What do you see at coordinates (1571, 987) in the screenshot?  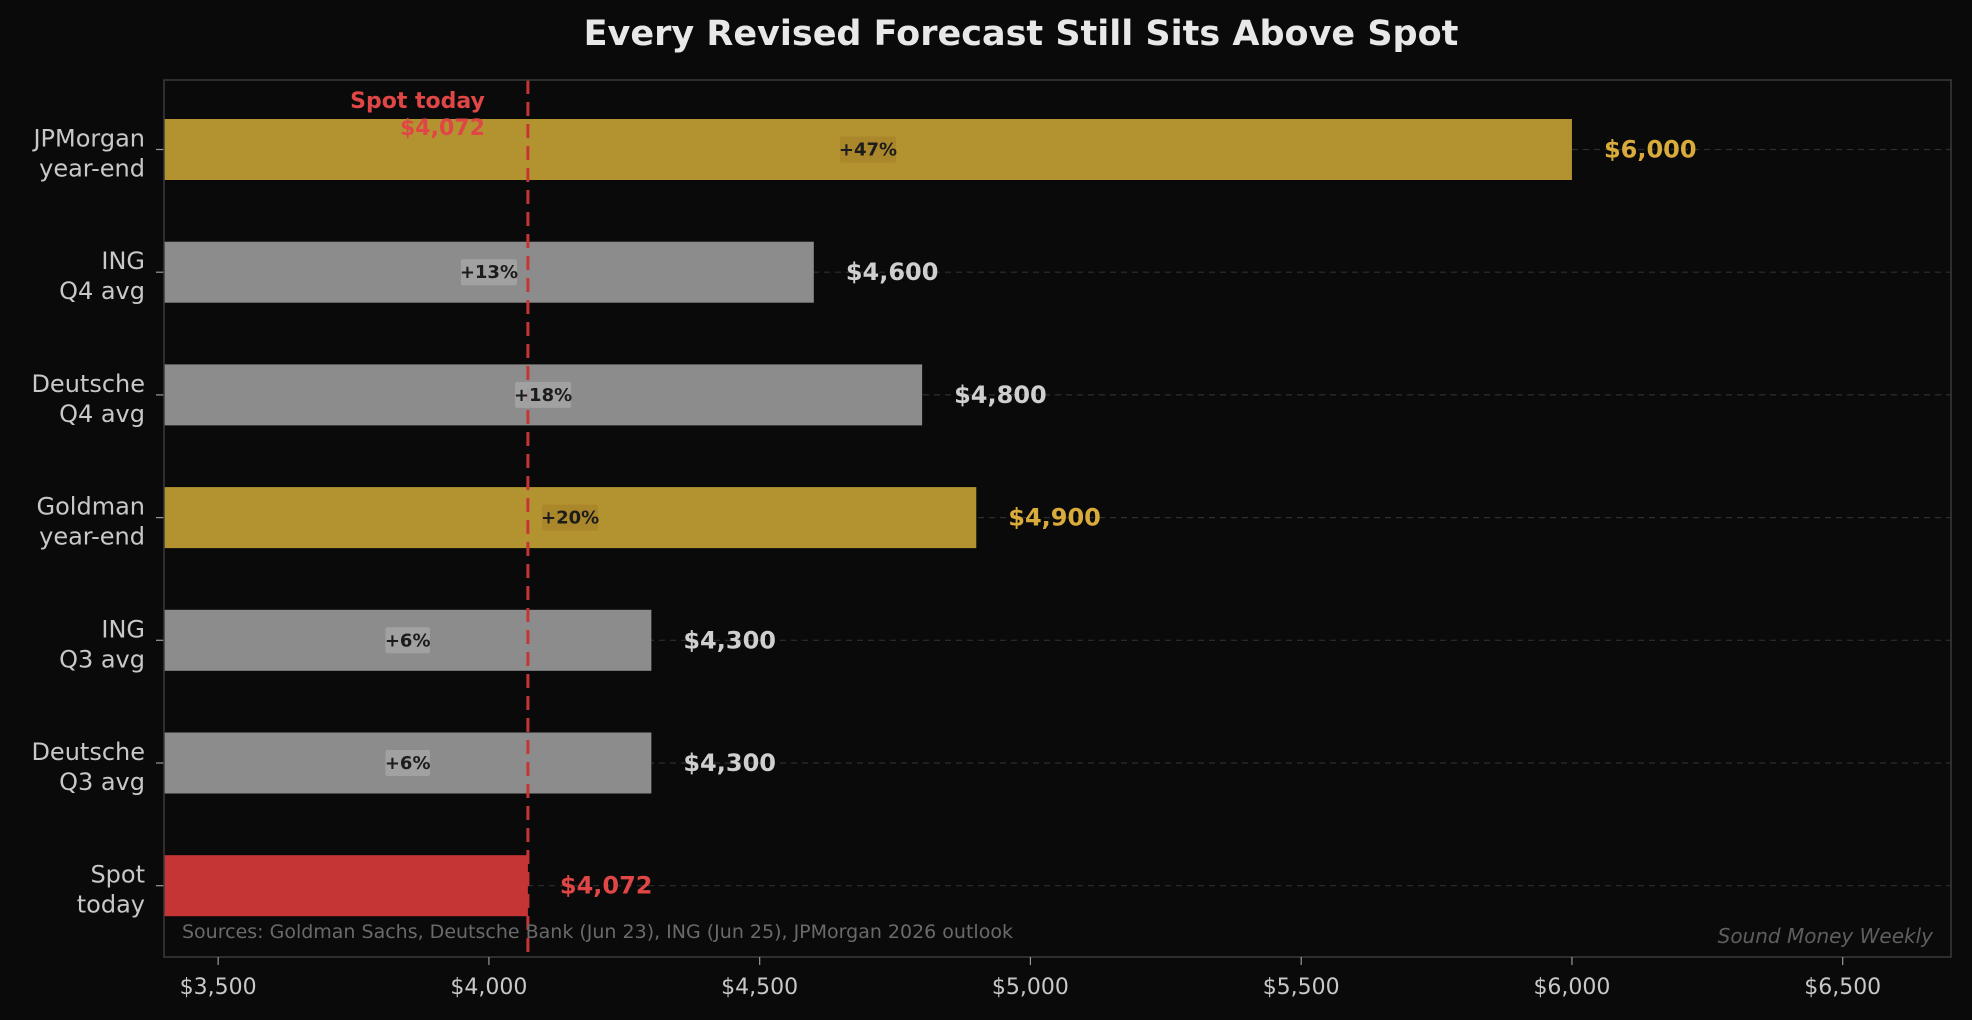 I see `x-tick-label: $6,000` at bounding box center [1571, 987].